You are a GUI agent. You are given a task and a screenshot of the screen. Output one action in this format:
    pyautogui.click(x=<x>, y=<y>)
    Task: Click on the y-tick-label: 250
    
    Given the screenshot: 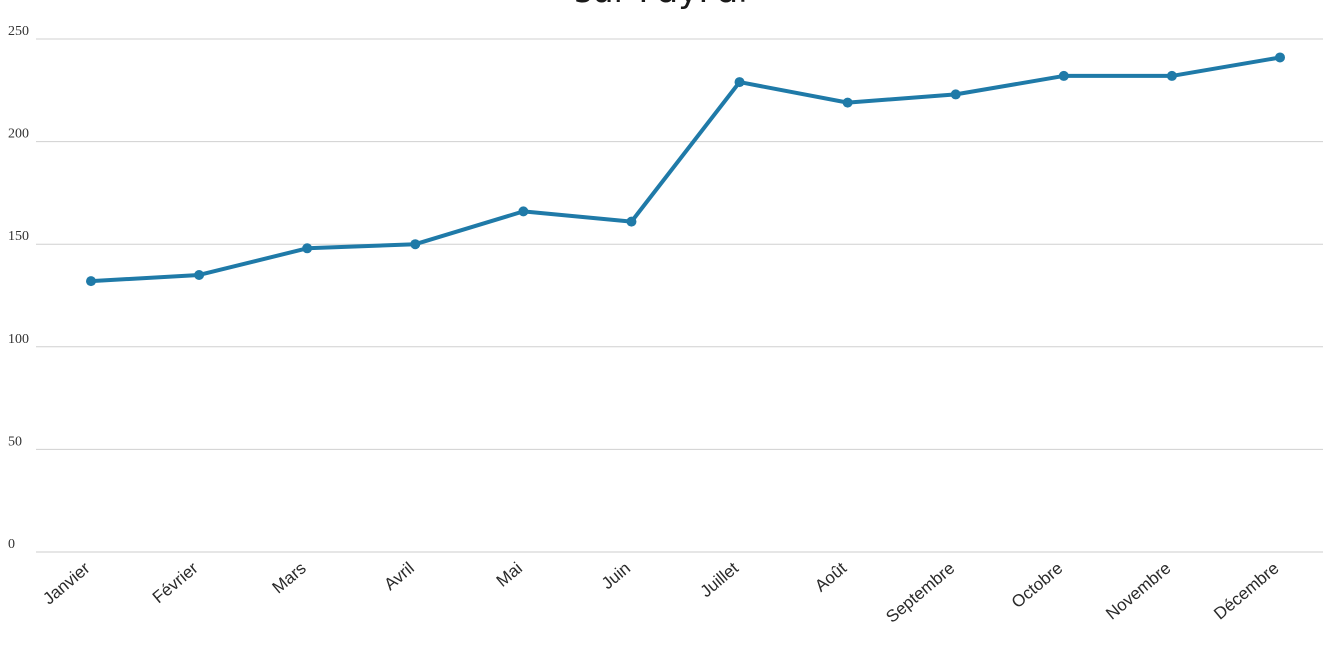 What is the action you would take?
    pyautogui.click(x=18, y=31)
    